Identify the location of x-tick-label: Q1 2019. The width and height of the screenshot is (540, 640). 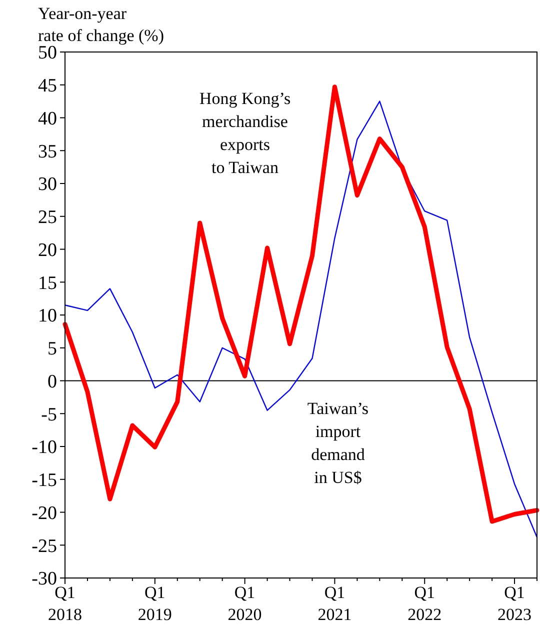
(155, 603).